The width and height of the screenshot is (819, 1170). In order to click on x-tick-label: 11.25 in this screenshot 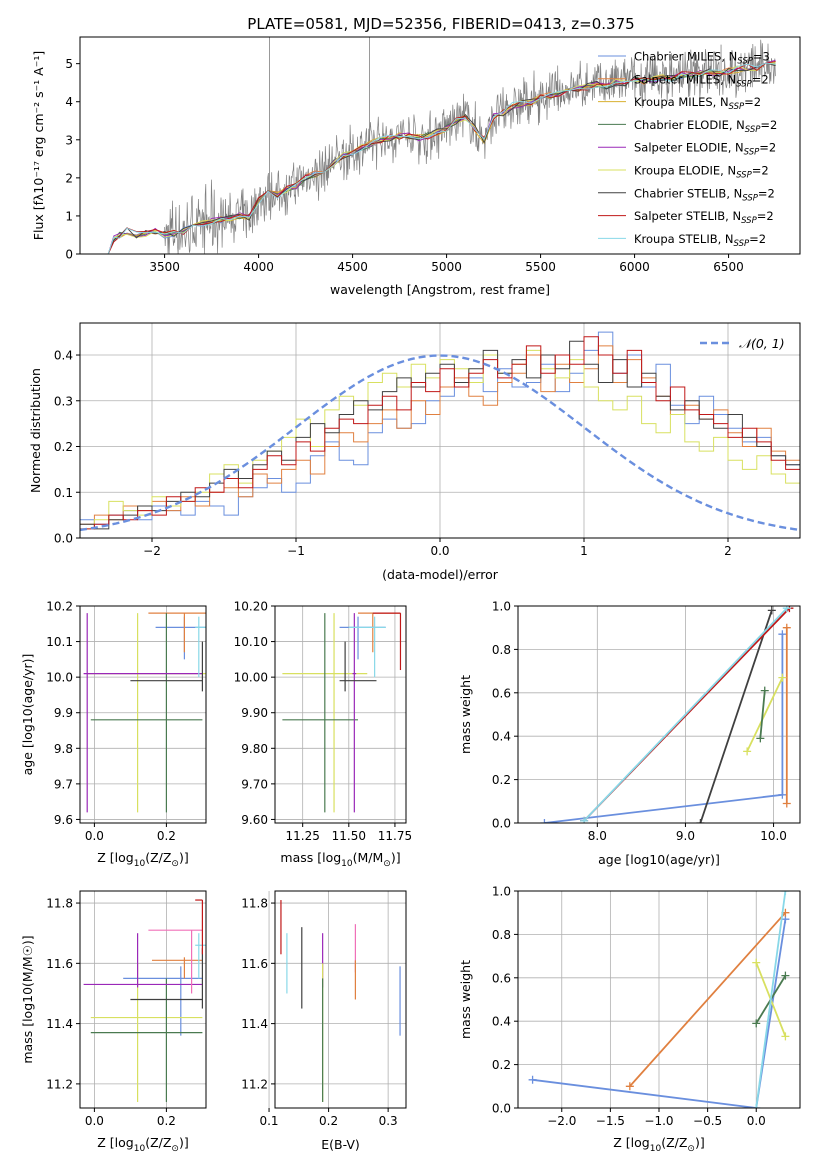, I will do `click(302, 836)`.